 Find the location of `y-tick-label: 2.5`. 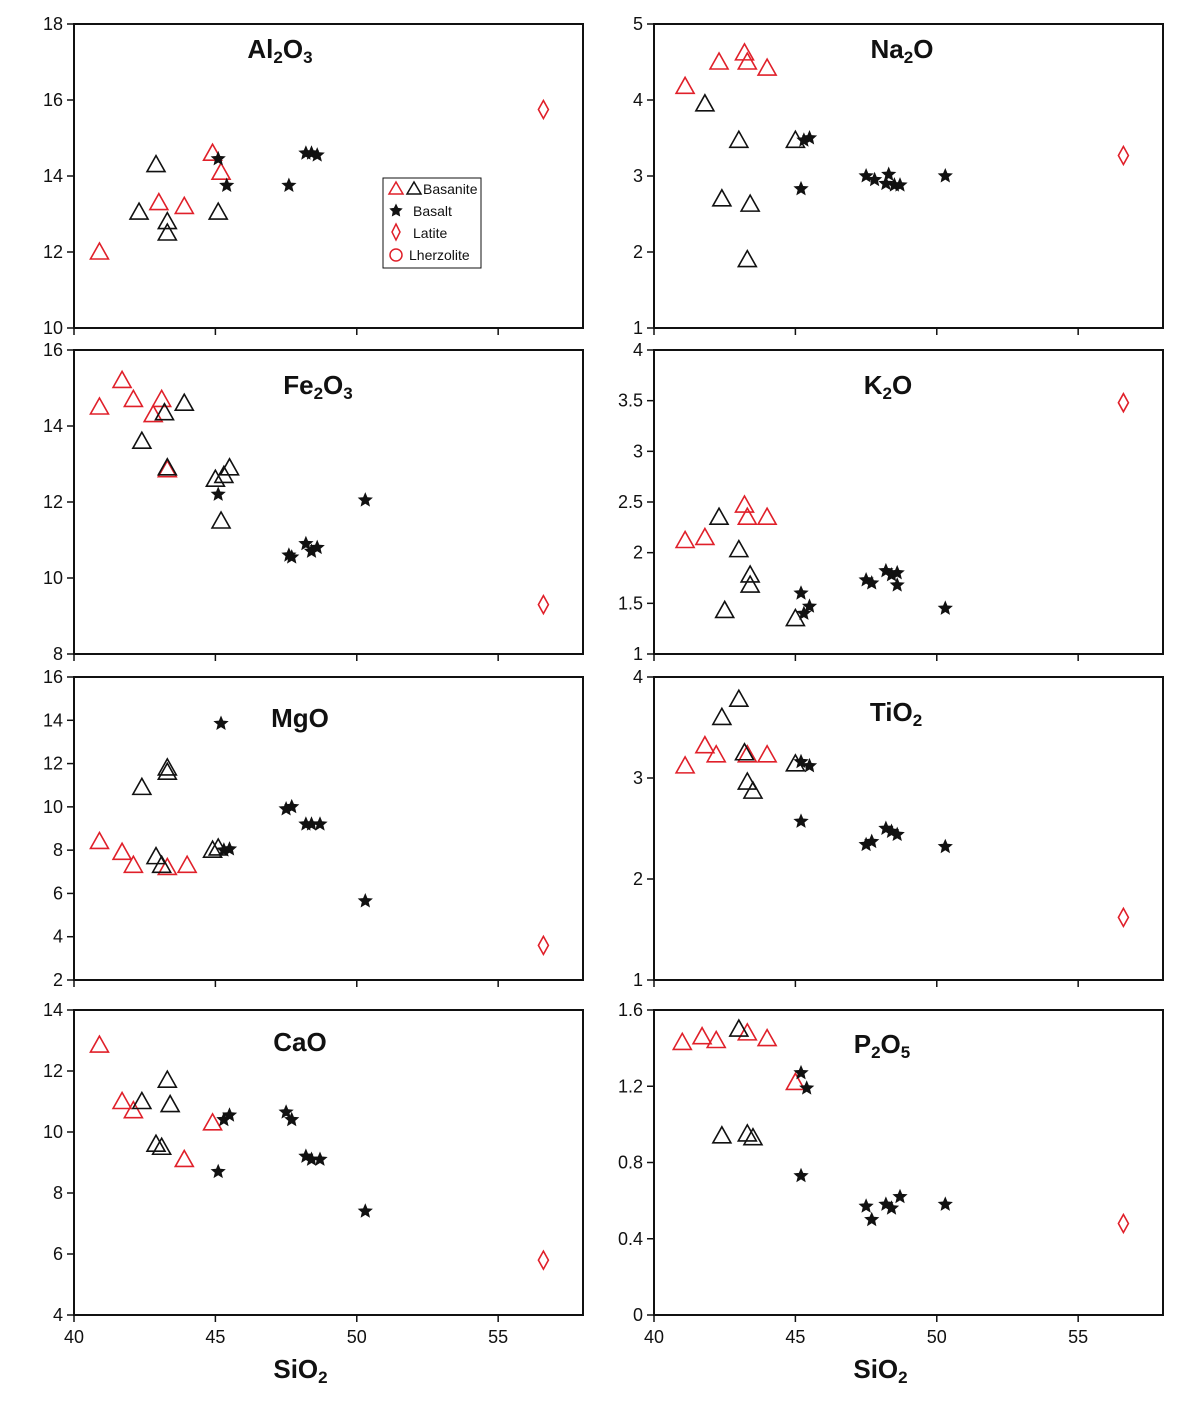

y-tick-label: 2.5 is located at coordinates (630, 502).